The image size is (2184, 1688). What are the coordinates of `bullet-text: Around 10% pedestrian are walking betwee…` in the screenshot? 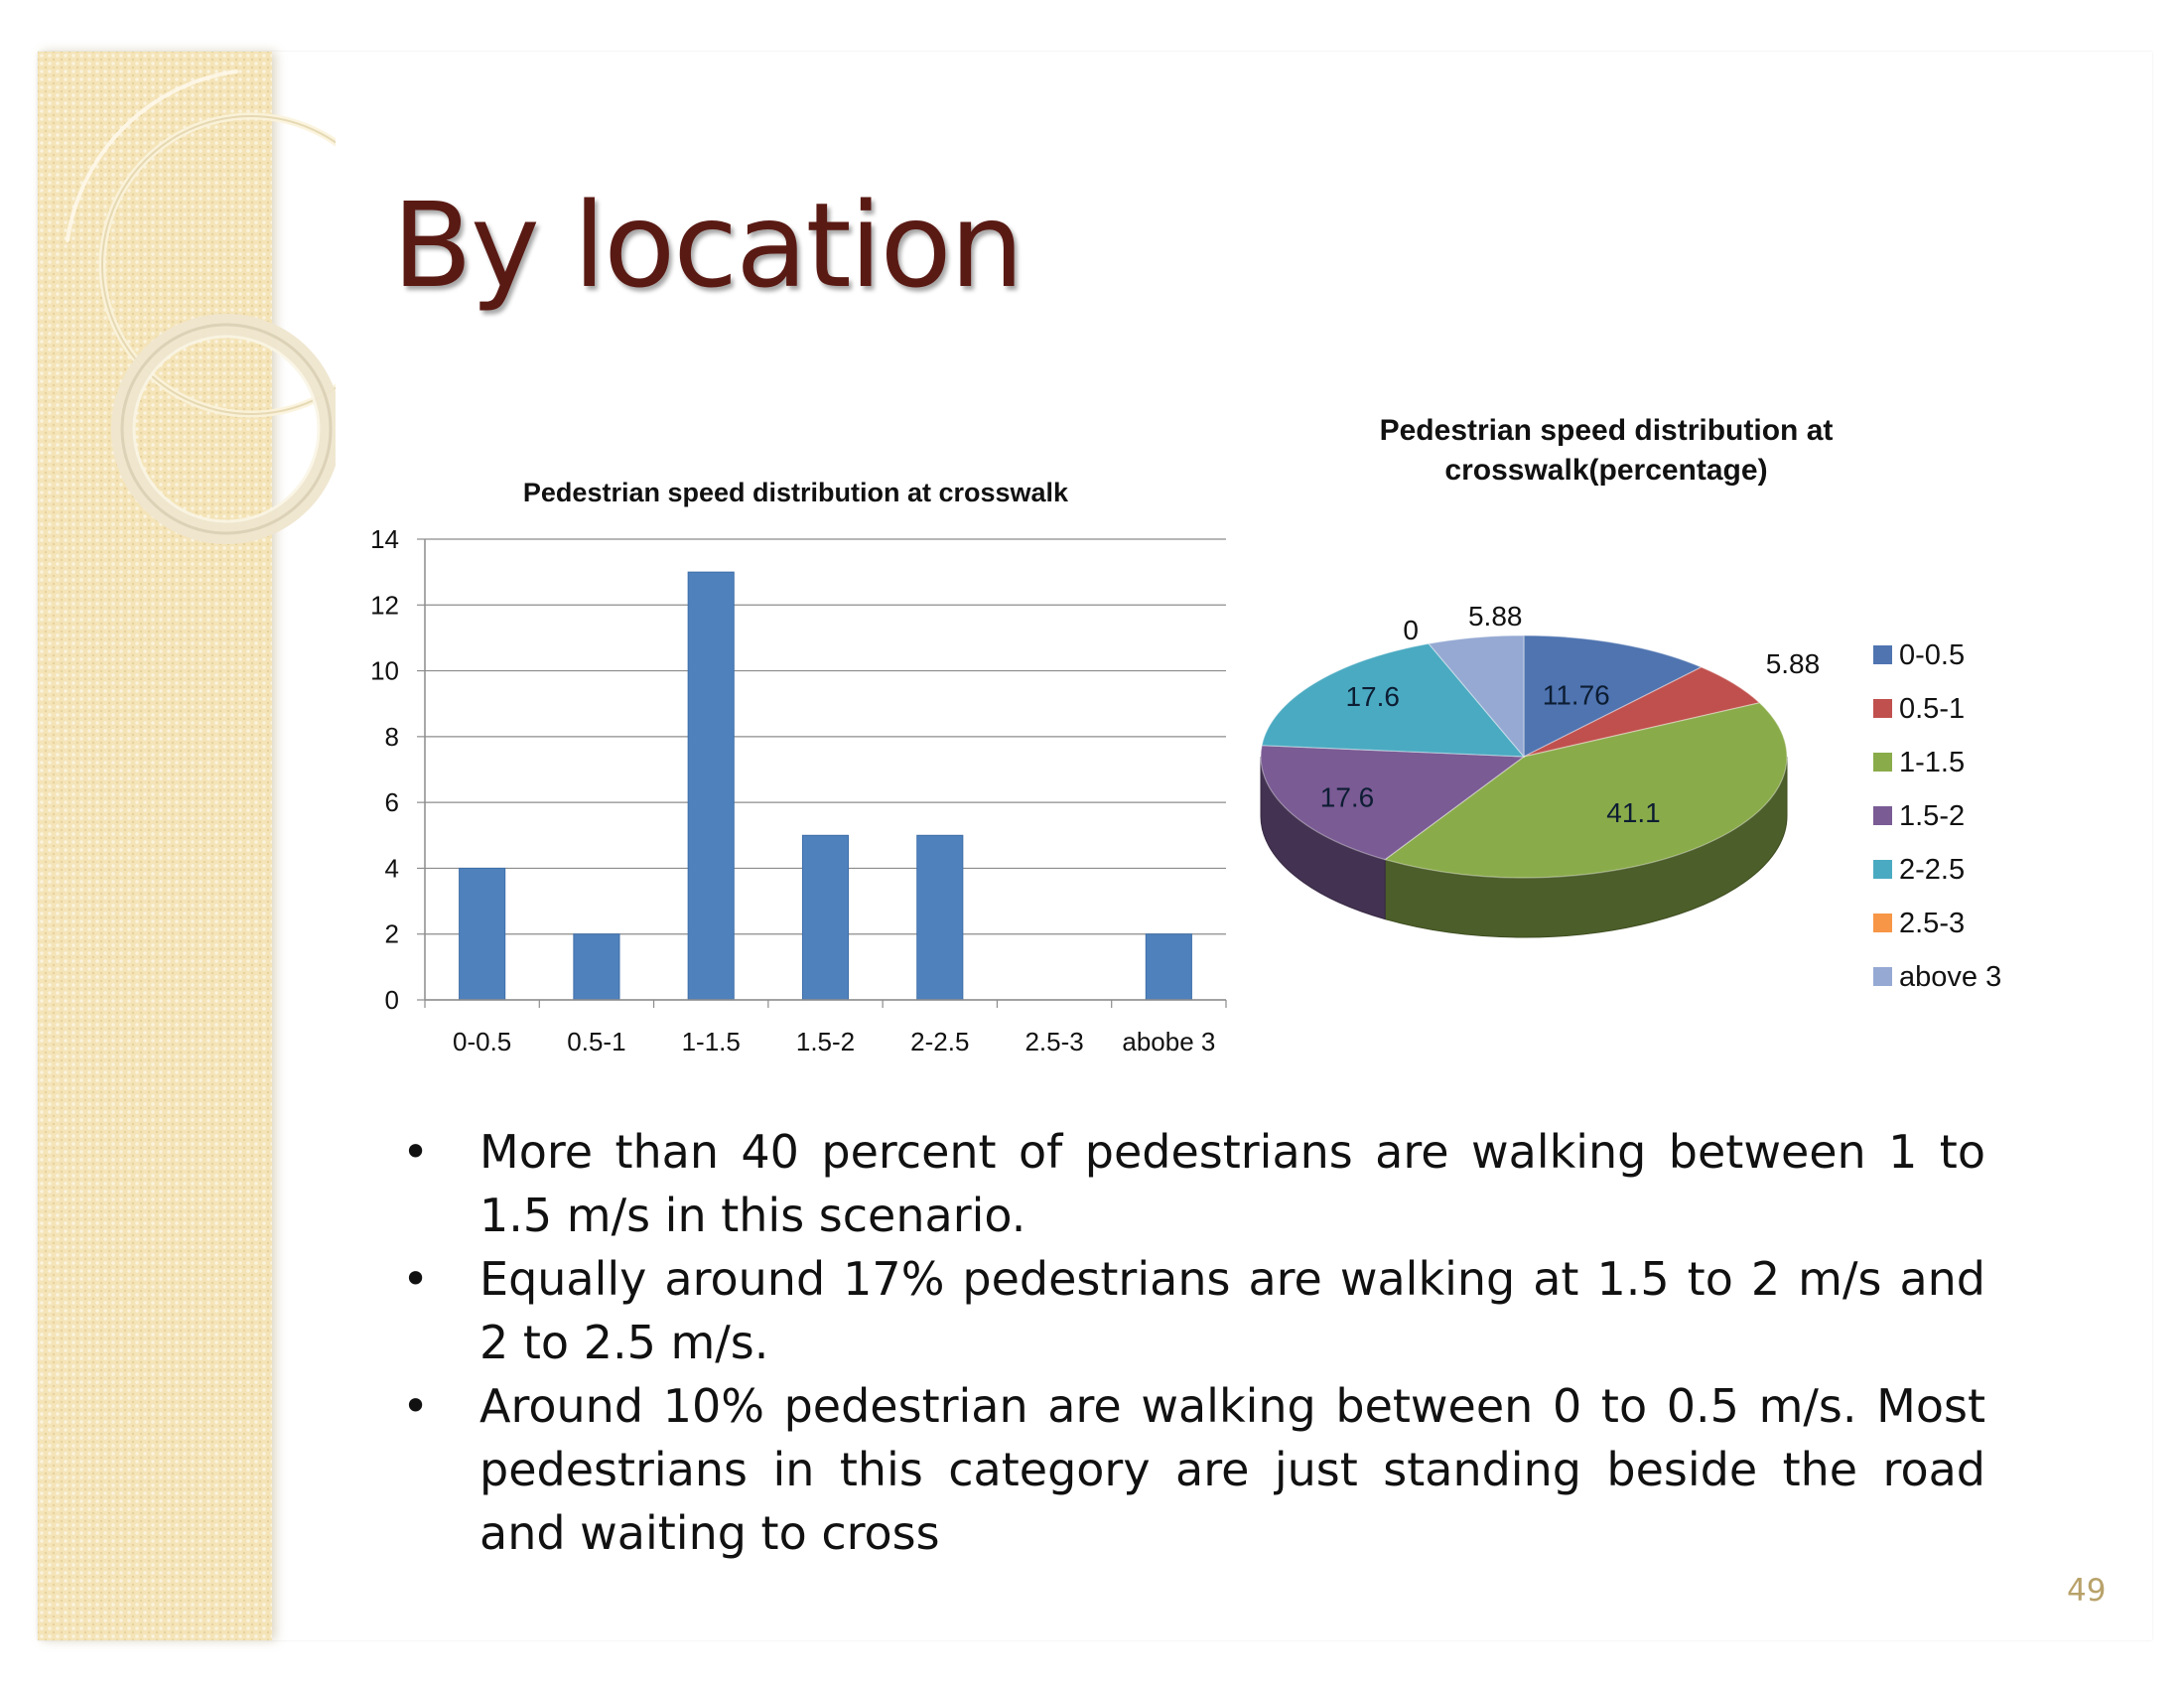 It's located at (1232, 1469).